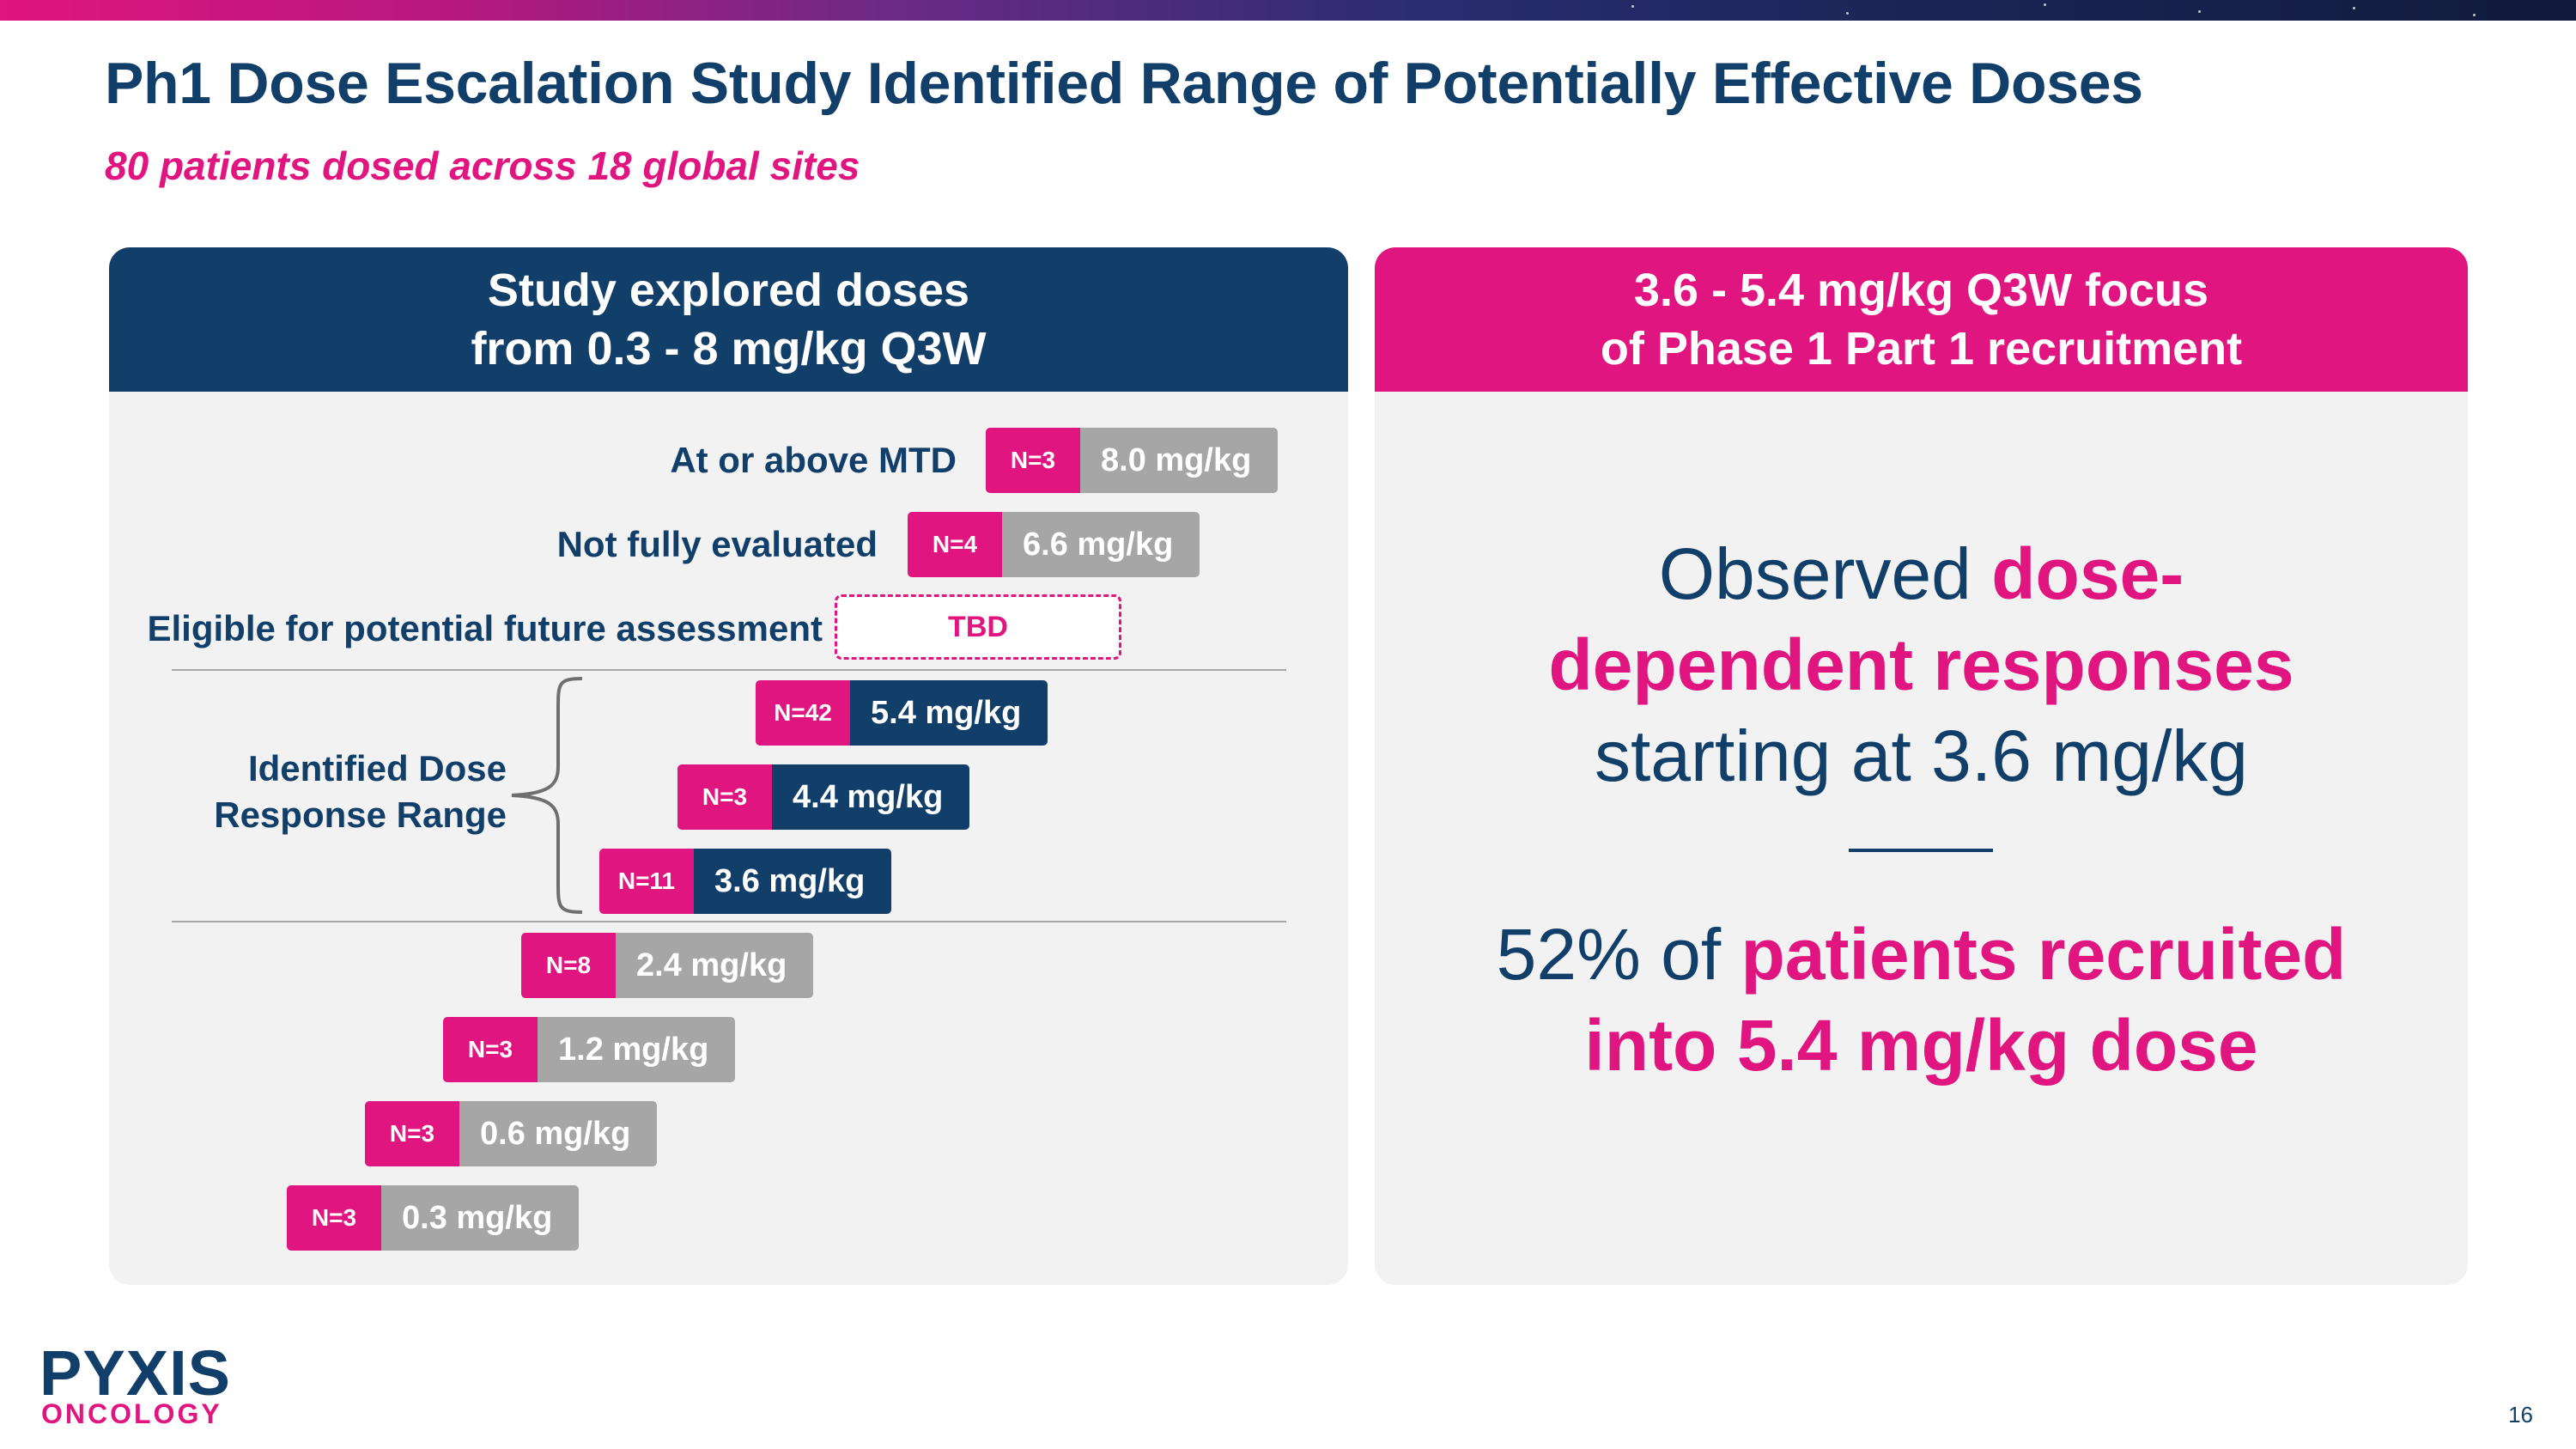 The image size is (2576, 1449). I want to click on focus-panel-heading-line1: 3.6 - 5.4 mg/kg Q3W focus, so click(1921, 290).